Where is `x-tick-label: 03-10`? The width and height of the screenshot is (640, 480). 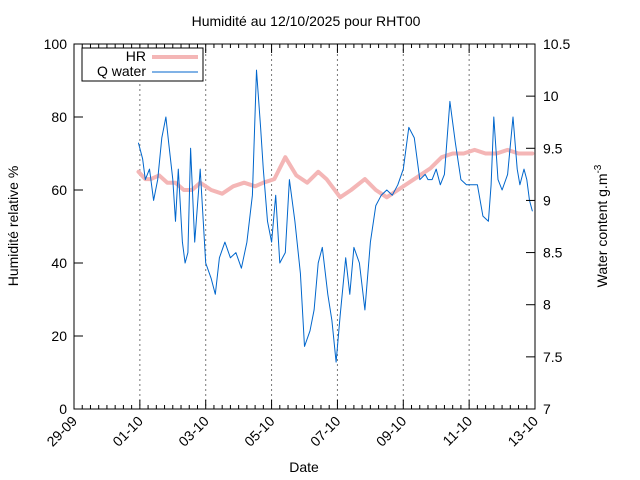
x-tick-label: 03-10 is located at coordinates (193, 431).